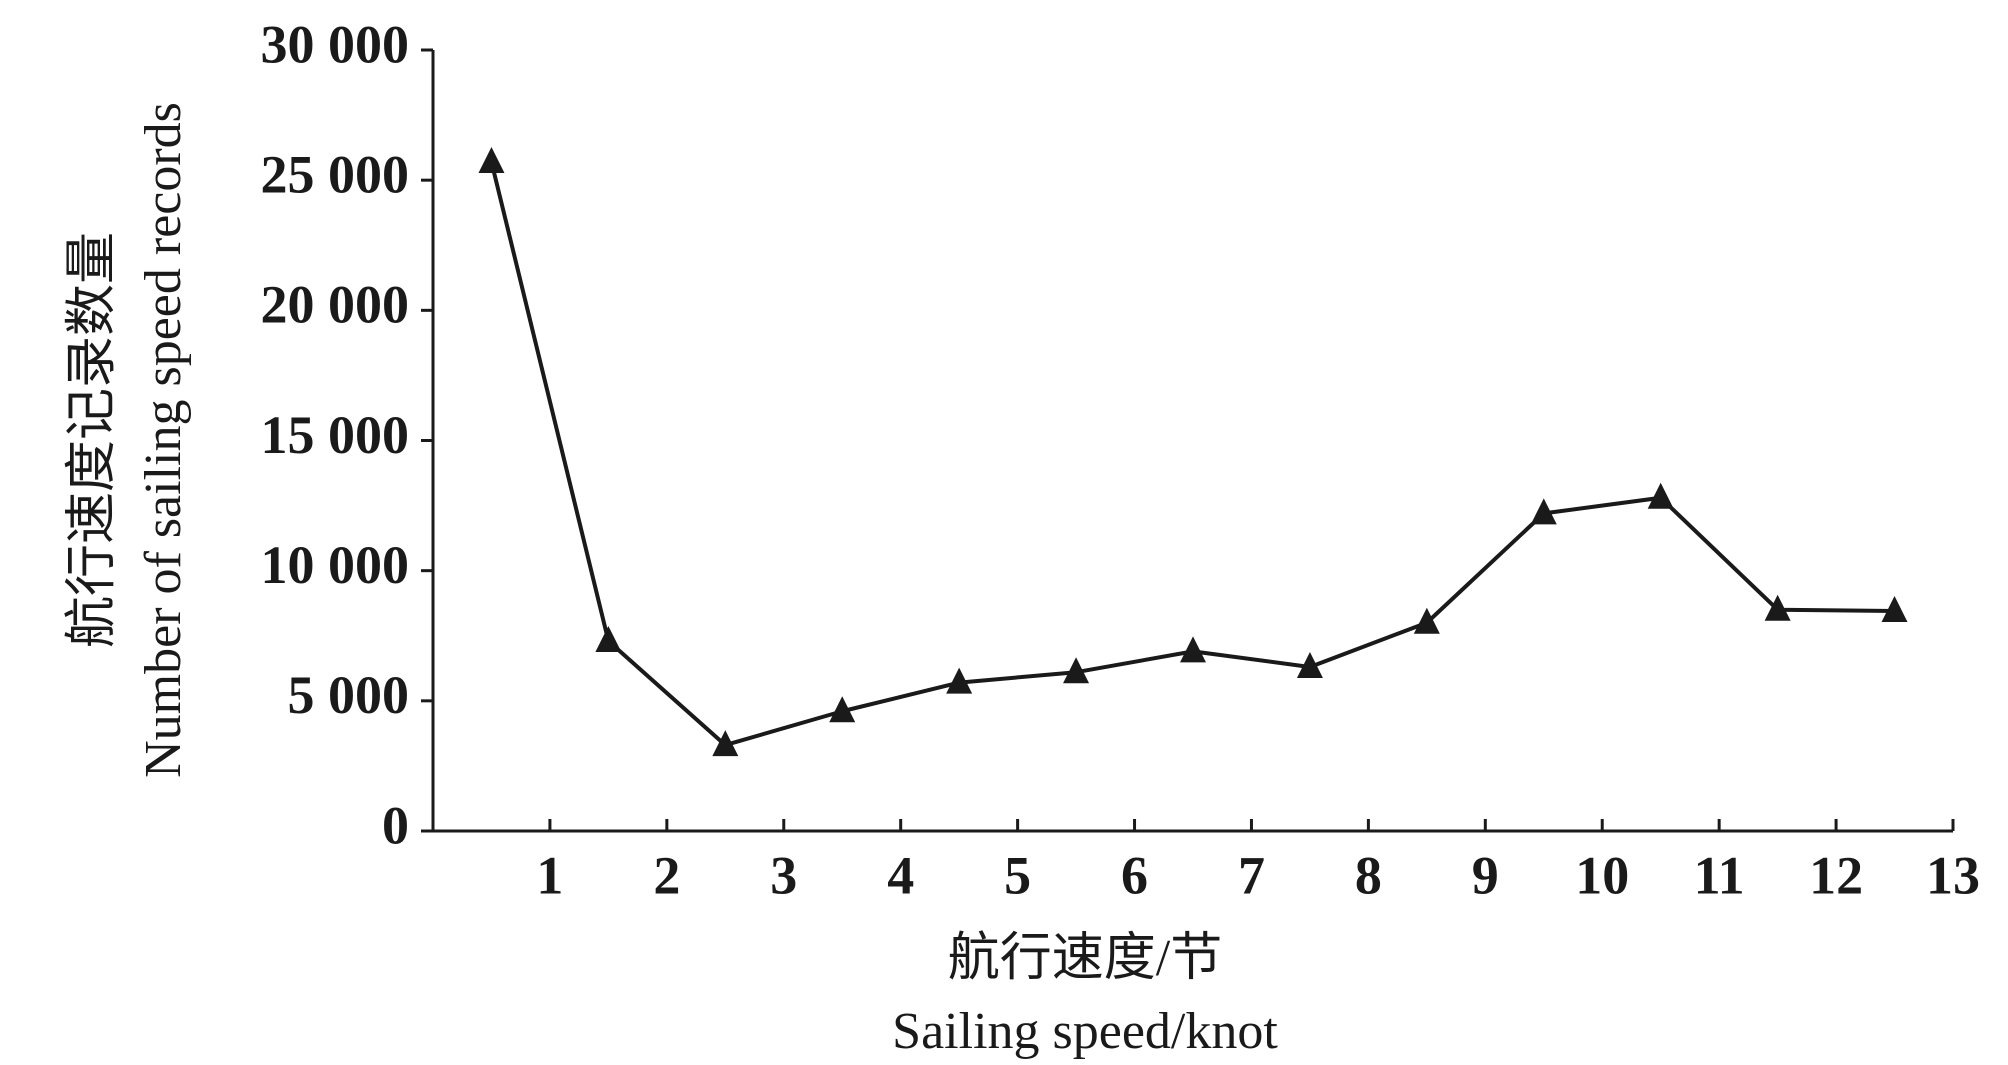 The height and width of the screenshot is (1065, 2008). What do you see at coordinates (395, 825) in the screenshot?
I see `y-tick-label: 0` at bounding box center [395, 825].